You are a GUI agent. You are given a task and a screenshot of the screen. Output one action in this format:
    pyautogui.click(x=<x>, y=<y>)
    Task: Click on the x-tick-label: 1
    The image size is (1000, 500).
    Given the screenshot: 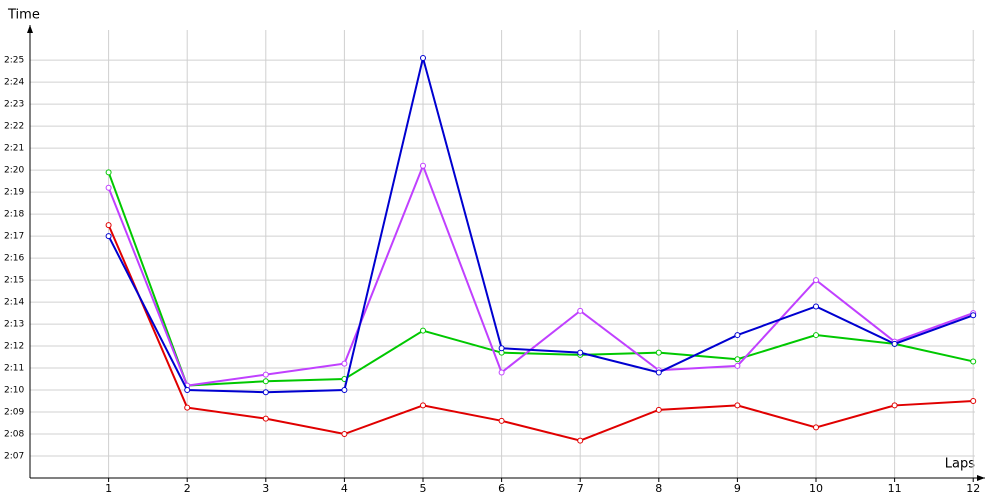 What is the action you would take?
    pyautogui.click(x=108, y=488)
    